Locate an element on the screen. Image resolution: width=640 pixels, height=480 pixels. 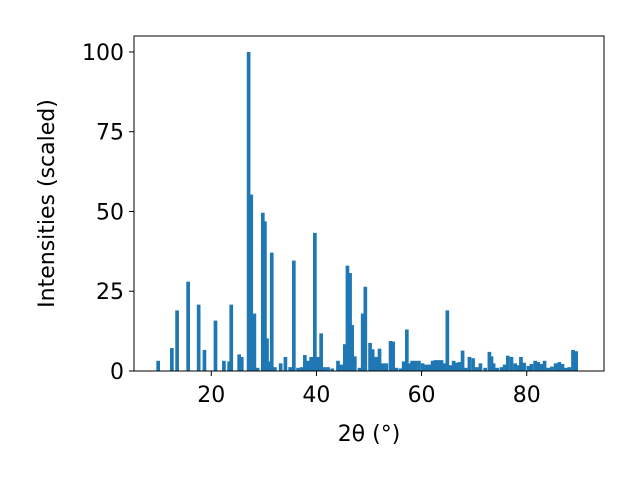
y-tick-label: 100 is located at coordinates (103, 53).